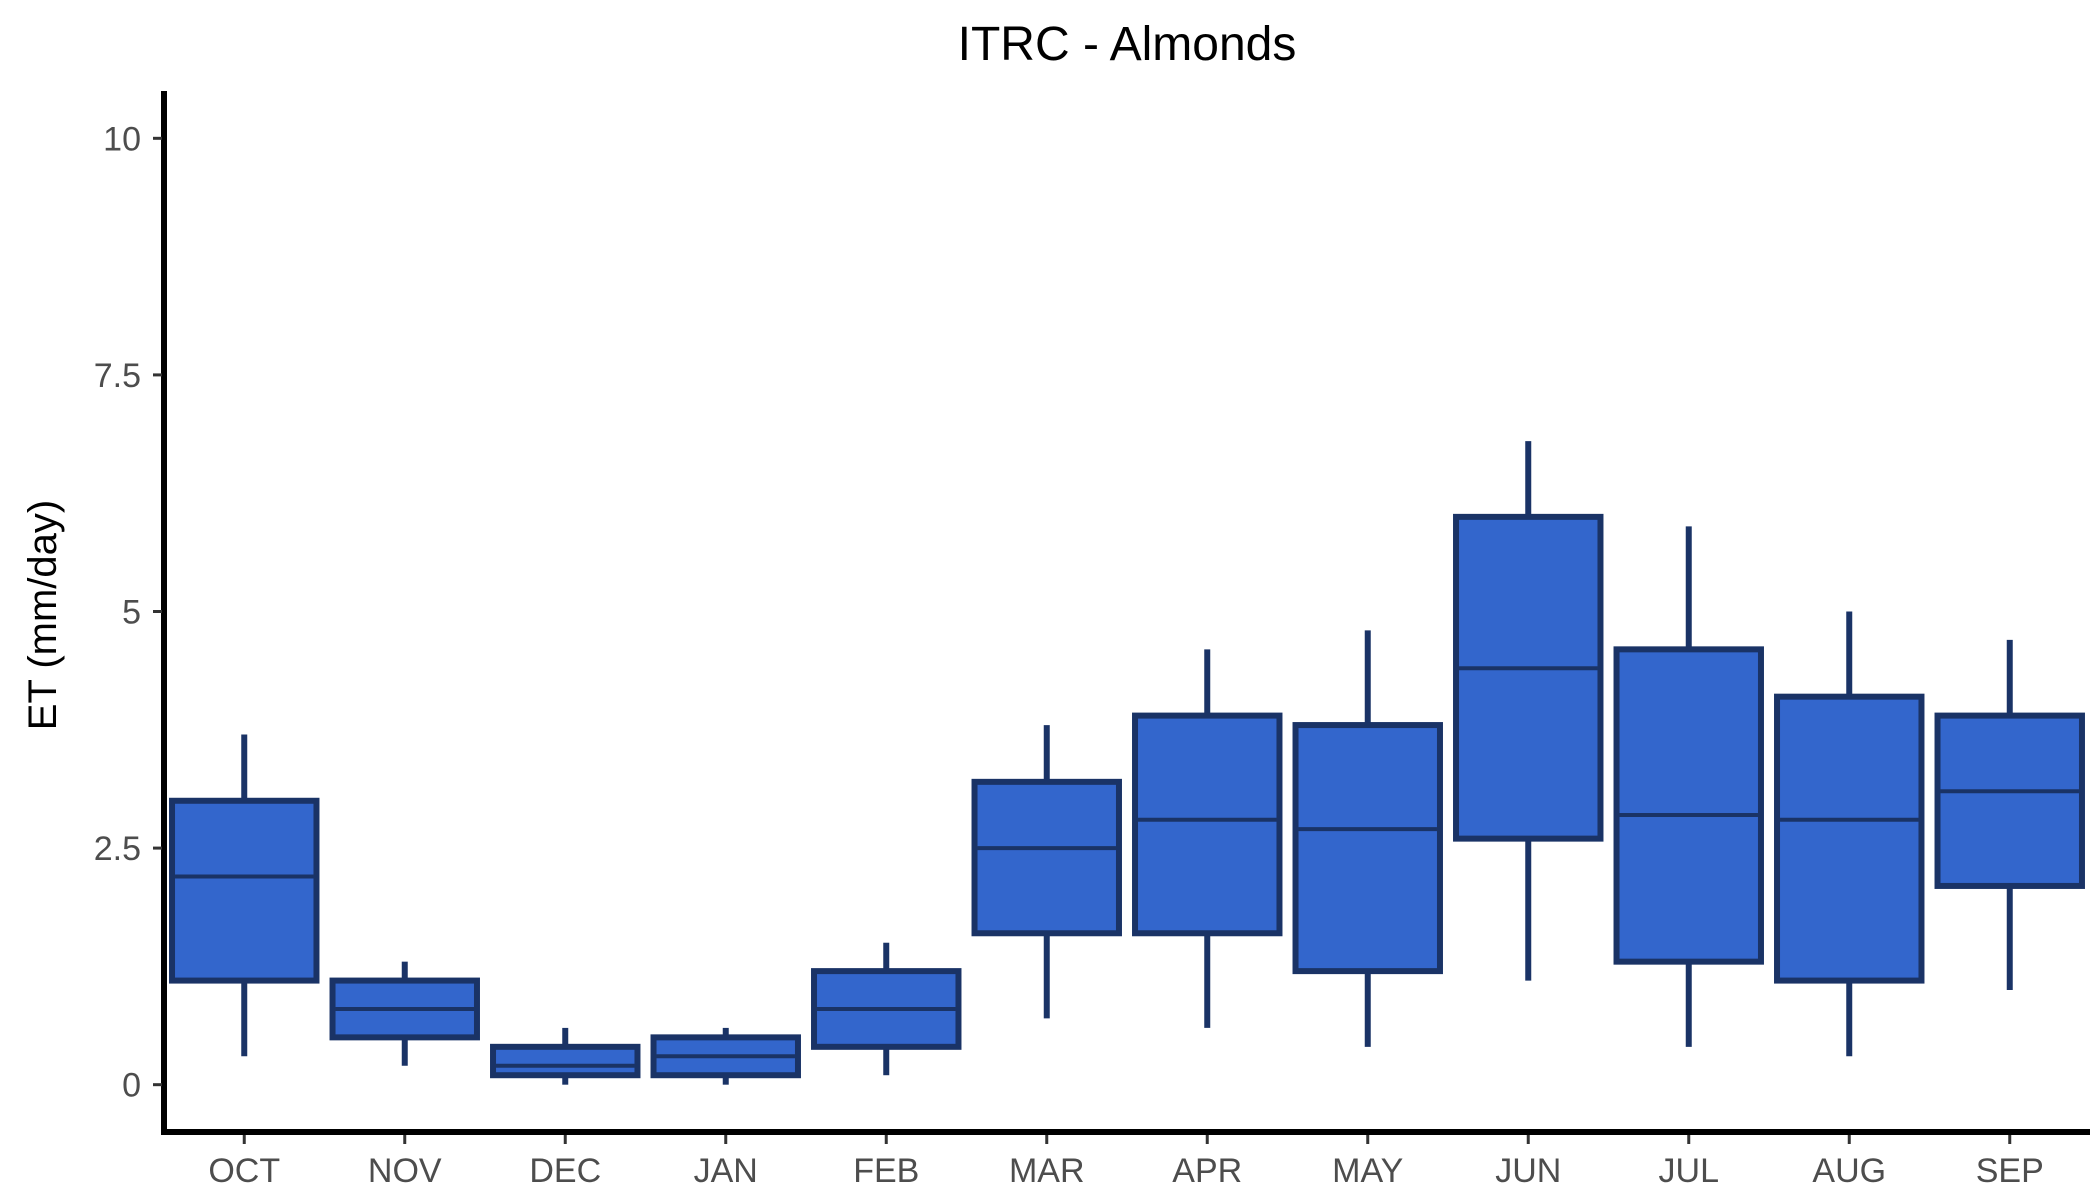 The width and height of the screenshot is (2100, 1200). Describe the element at coordinates (117, 376) in the screenshot. I see `y-tick-label: 7.5` at that location.